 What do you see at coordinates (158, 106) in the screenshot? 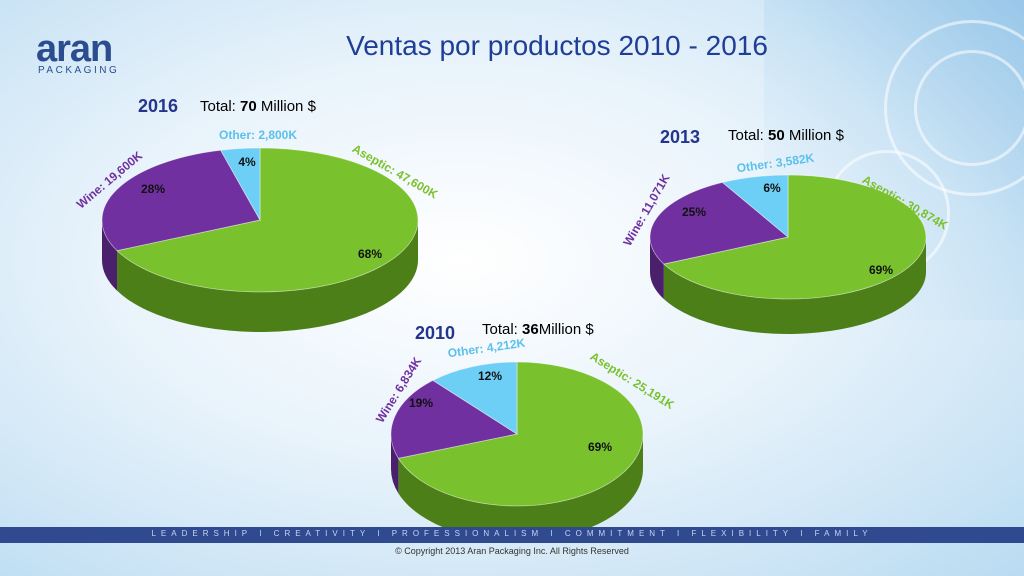
I see `year-label-2016: 2016` at bounding box center [158, 106].